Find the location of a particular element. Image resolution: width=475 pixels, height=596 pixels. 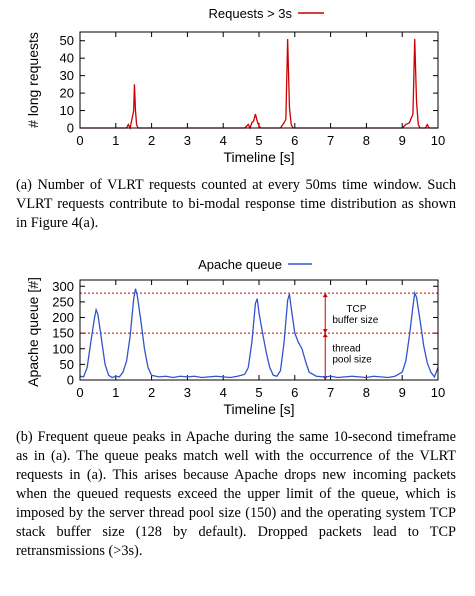

y-tick-label: 300 is located at coordinates (63, 286).